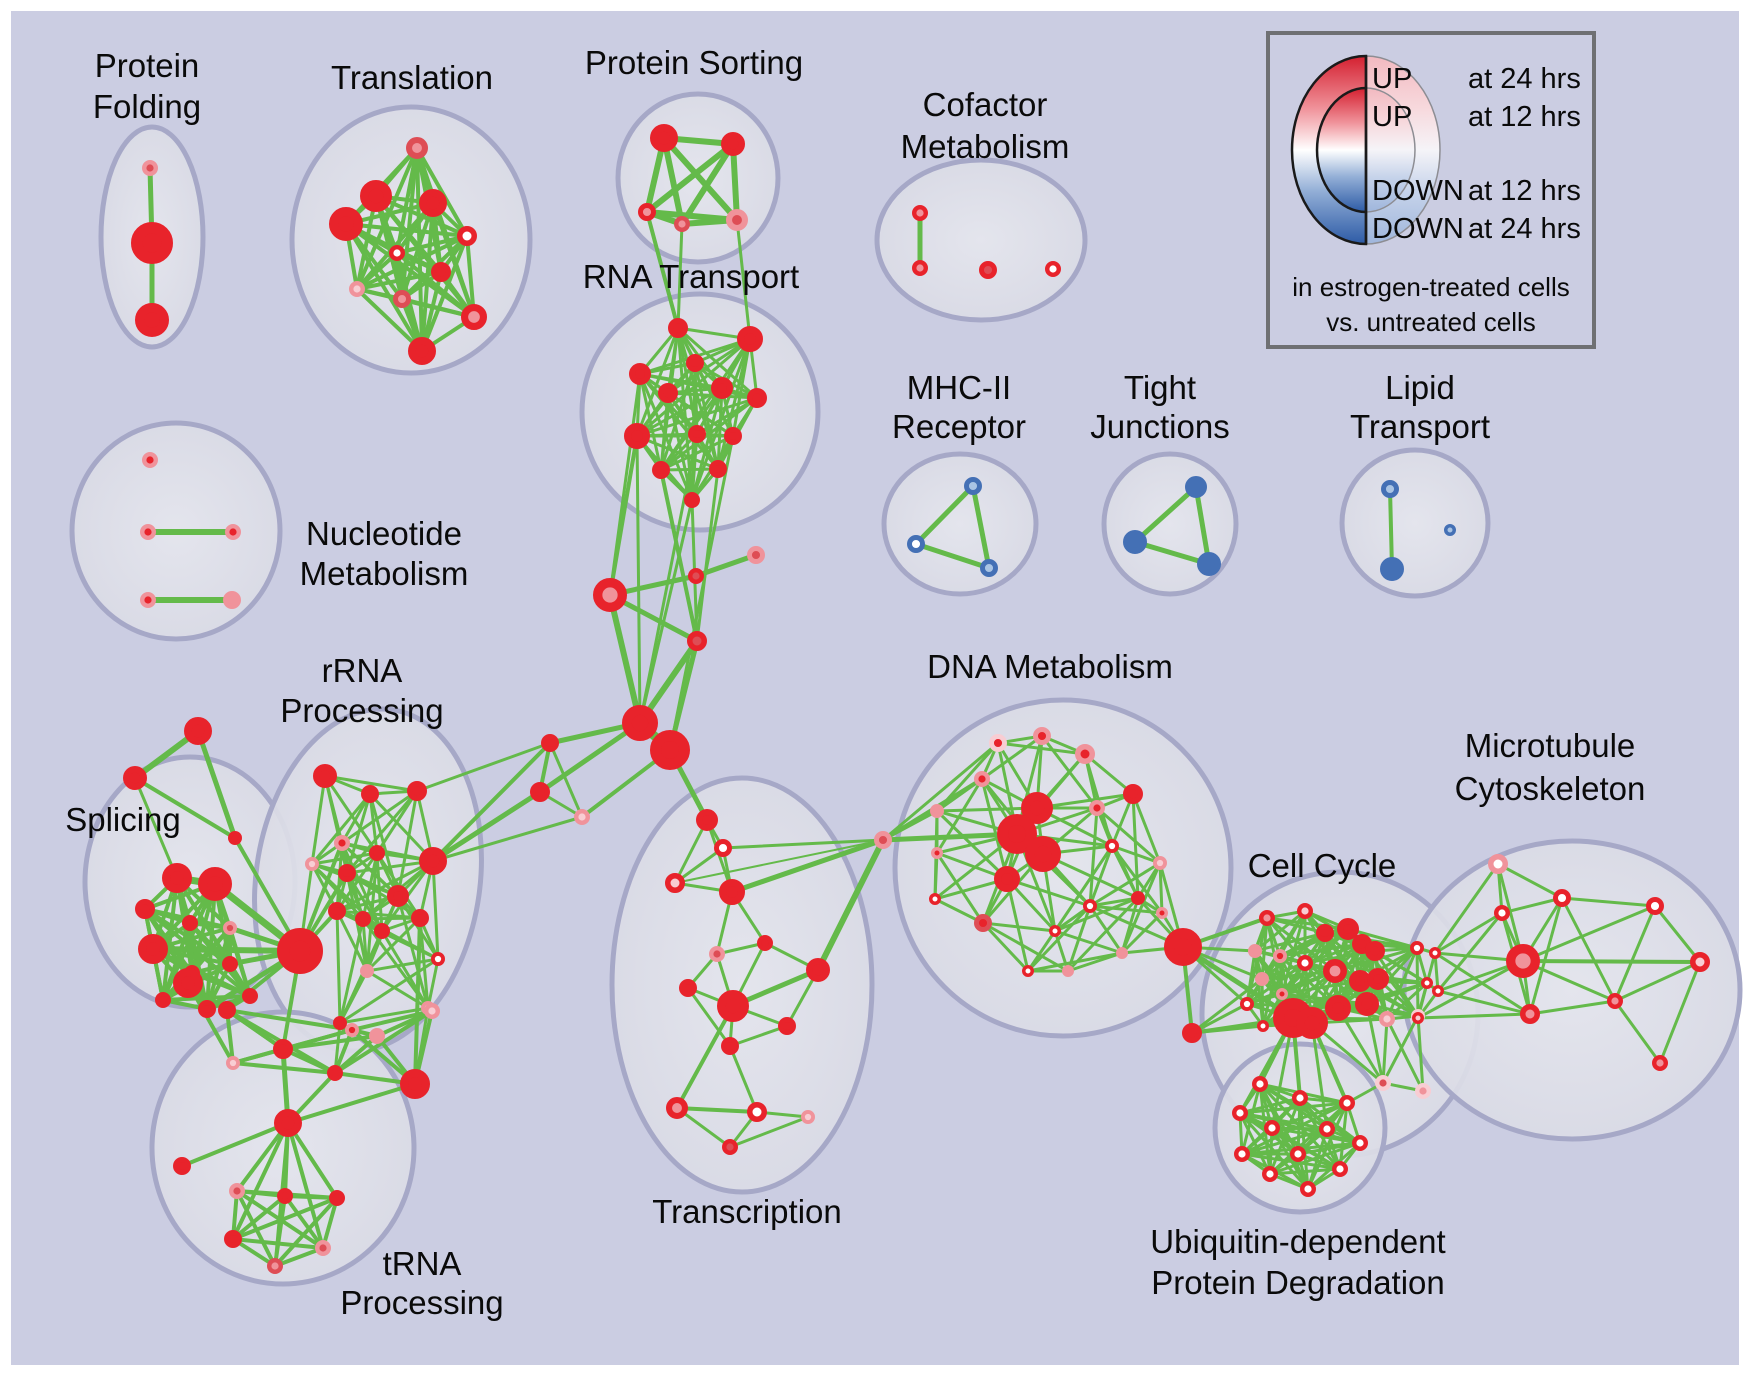  What do you see at coordinates (959, 387) in the screenshot?
I see `cluster-label-mhc-ii-receptor: MHC-II` at bounding box center [959, 387].